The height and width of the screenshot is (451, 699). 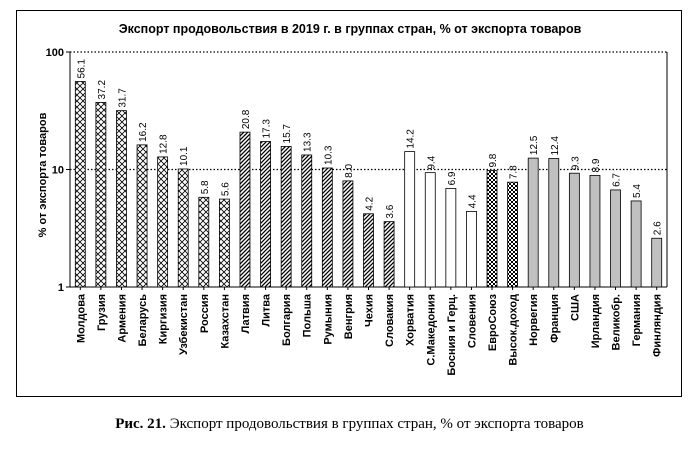 I want to click on data-label: 13.3, so click(x=308, y=142).